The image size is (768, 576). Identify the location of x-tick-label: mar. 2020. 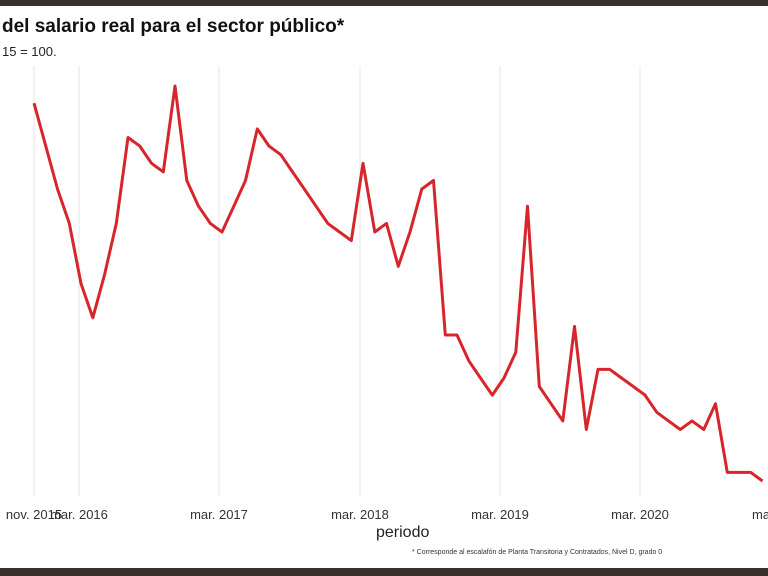
(640, 514).